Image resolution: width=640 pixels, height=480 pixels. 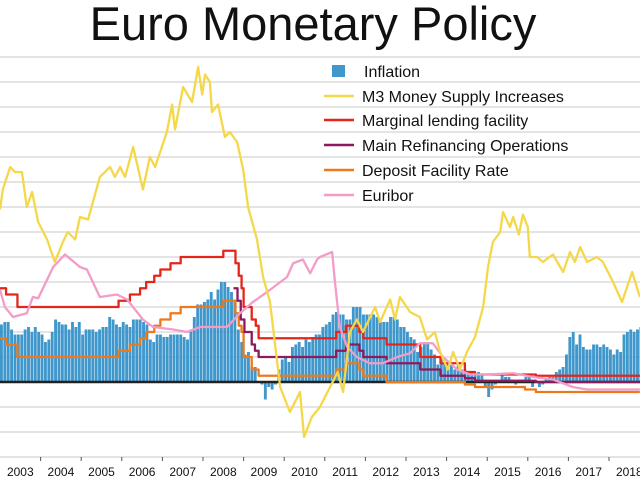 I want to click on legend-label: Deposit Facility Rate, so click(x=435, y=171).